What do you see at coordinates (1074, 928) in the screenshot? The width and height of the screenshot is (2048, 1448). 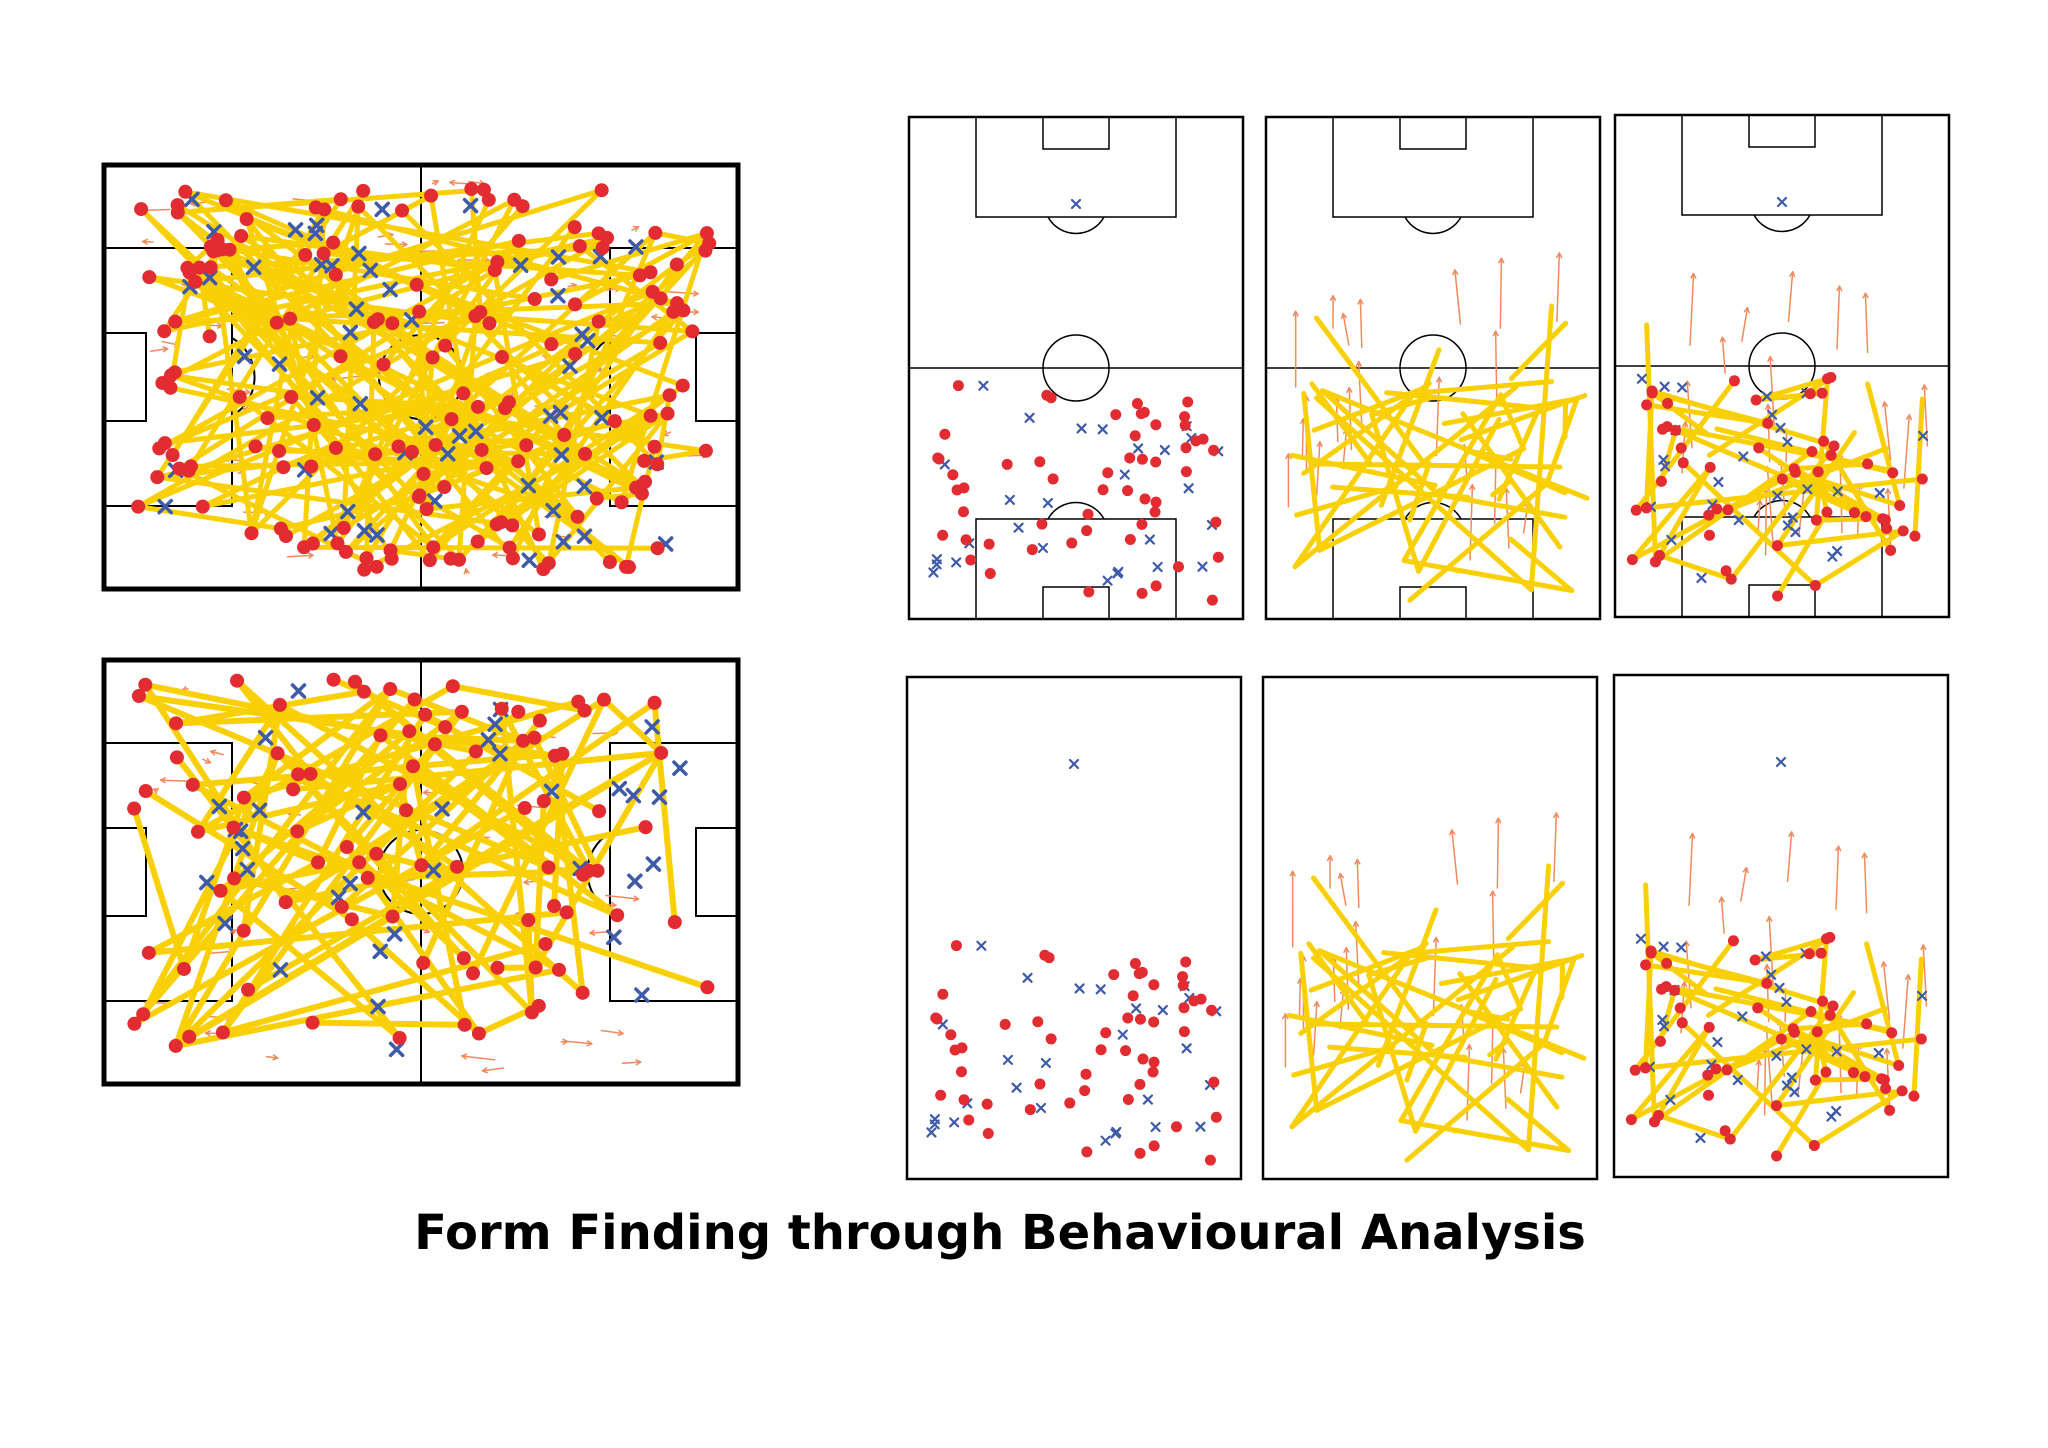 I see `pitch-boundary` at bounding box center [1074, 928].